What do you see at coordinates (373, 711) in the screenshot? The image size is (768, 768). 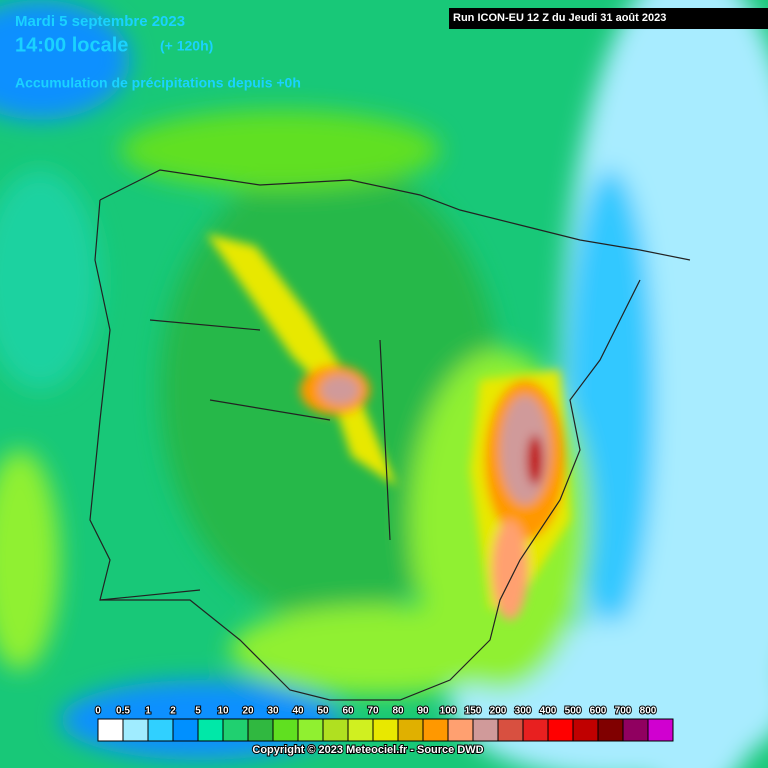 I see `legend-label: 70` at bounding box center [373, 711].